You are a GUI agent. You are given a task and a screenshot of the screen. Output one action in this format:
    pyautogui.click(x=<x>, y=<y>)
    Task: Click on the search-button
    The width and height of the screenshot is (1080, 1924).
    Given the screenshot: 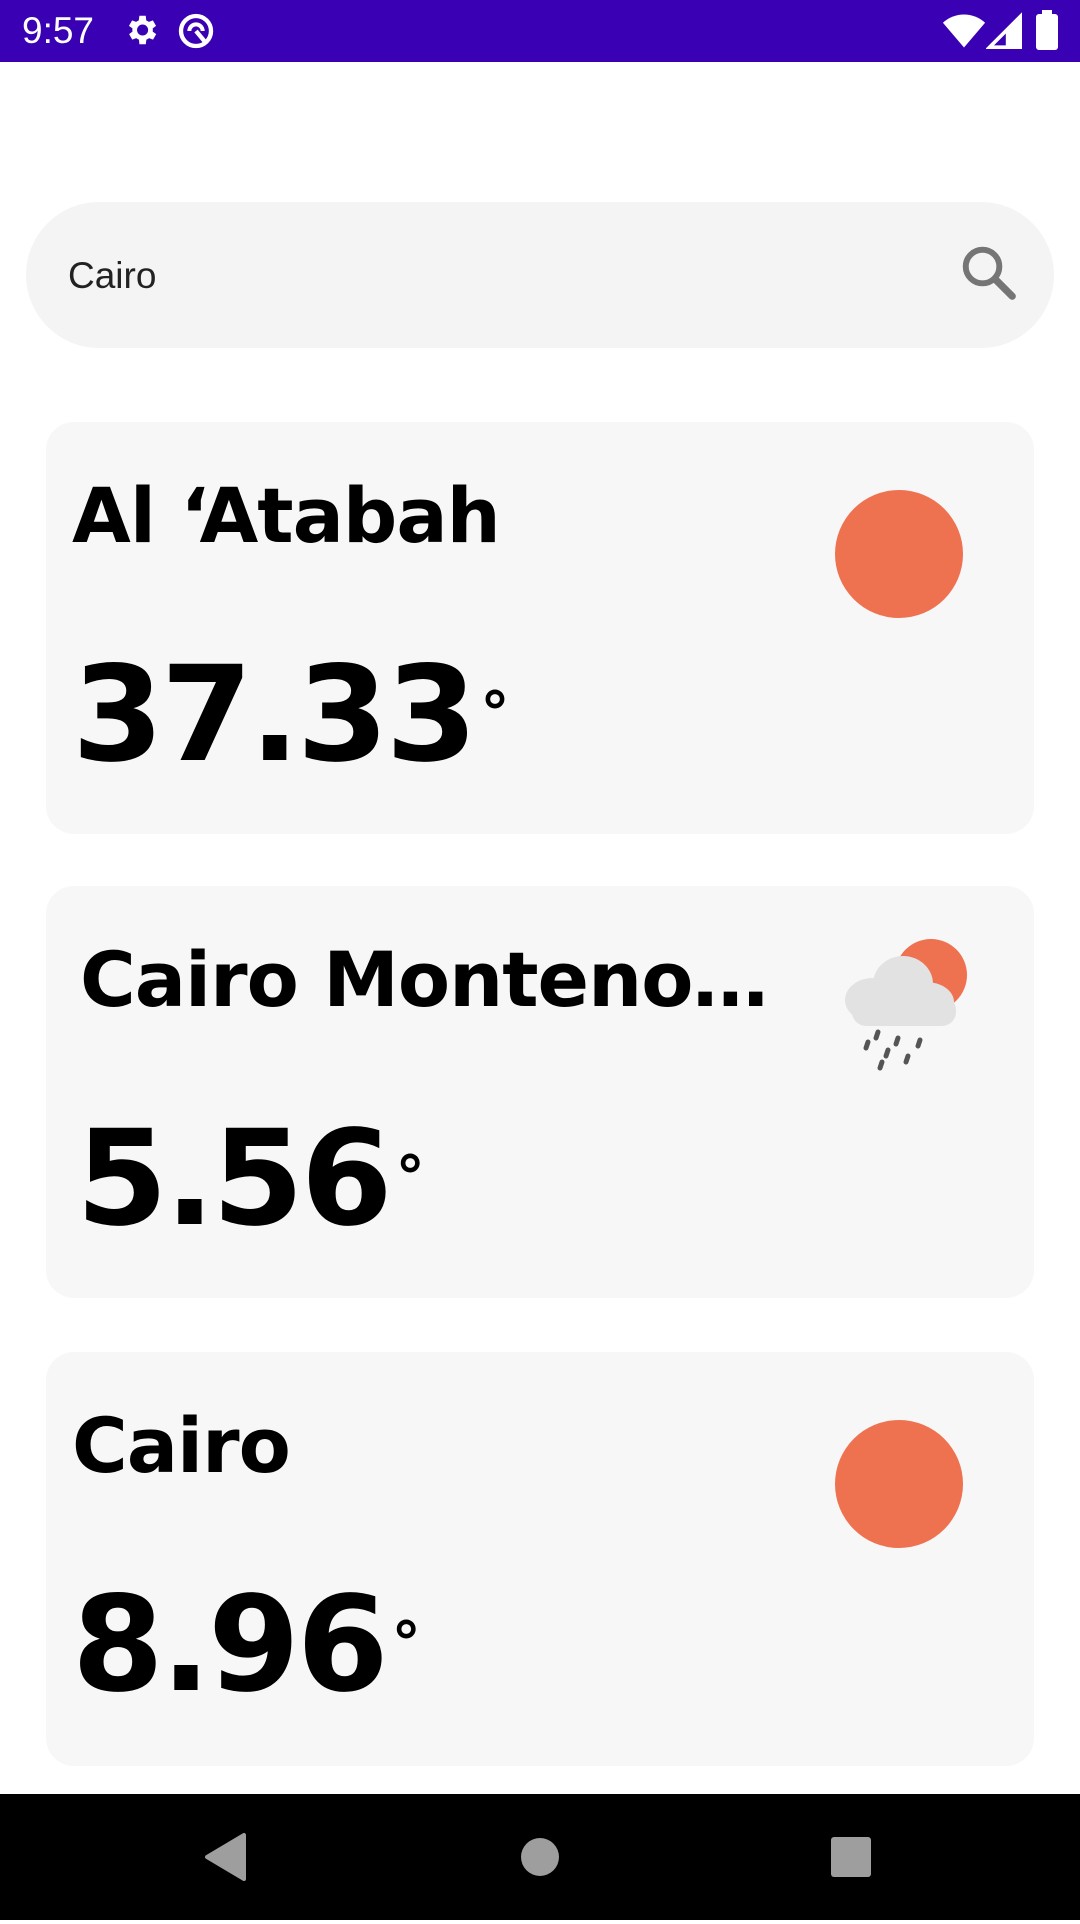 What is the action you would take?
    pyautogui.click(x=989, y=275)
    